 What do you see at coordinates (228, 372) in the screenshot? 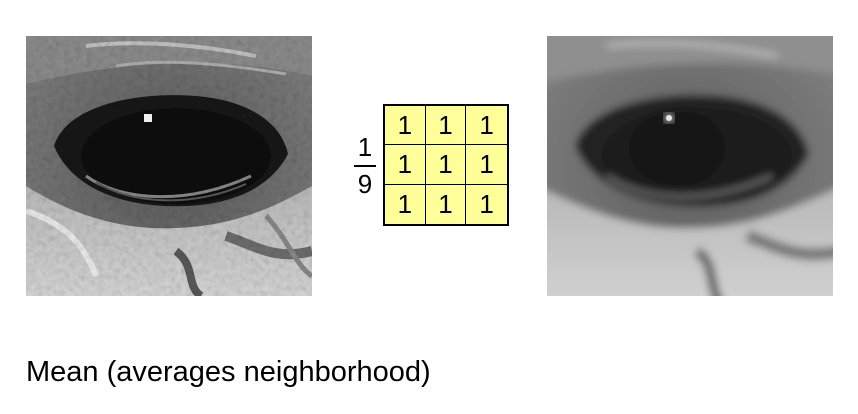
I see `caption: Mean (averages neighborhood)` at bounding box center [228, 372].